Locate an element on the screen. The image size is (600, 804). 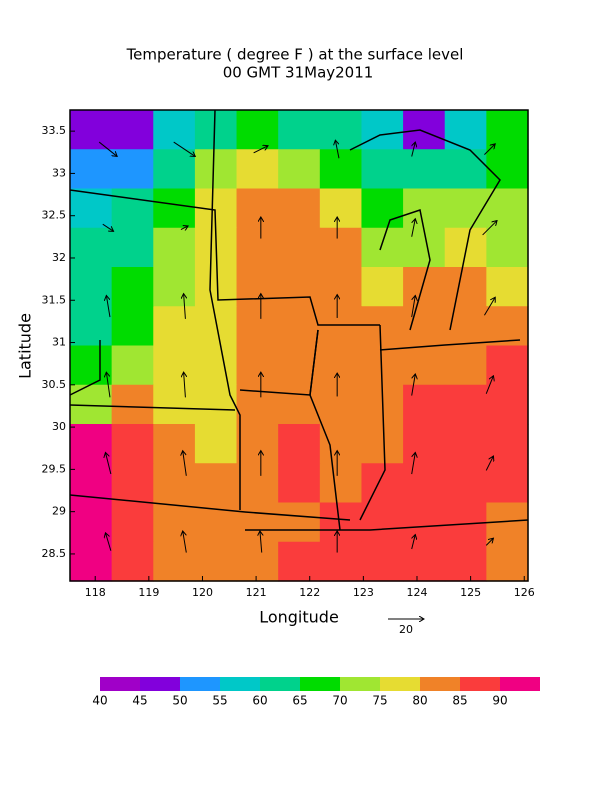
y-axis-label: Latitude is located at coordinates (25, 346).